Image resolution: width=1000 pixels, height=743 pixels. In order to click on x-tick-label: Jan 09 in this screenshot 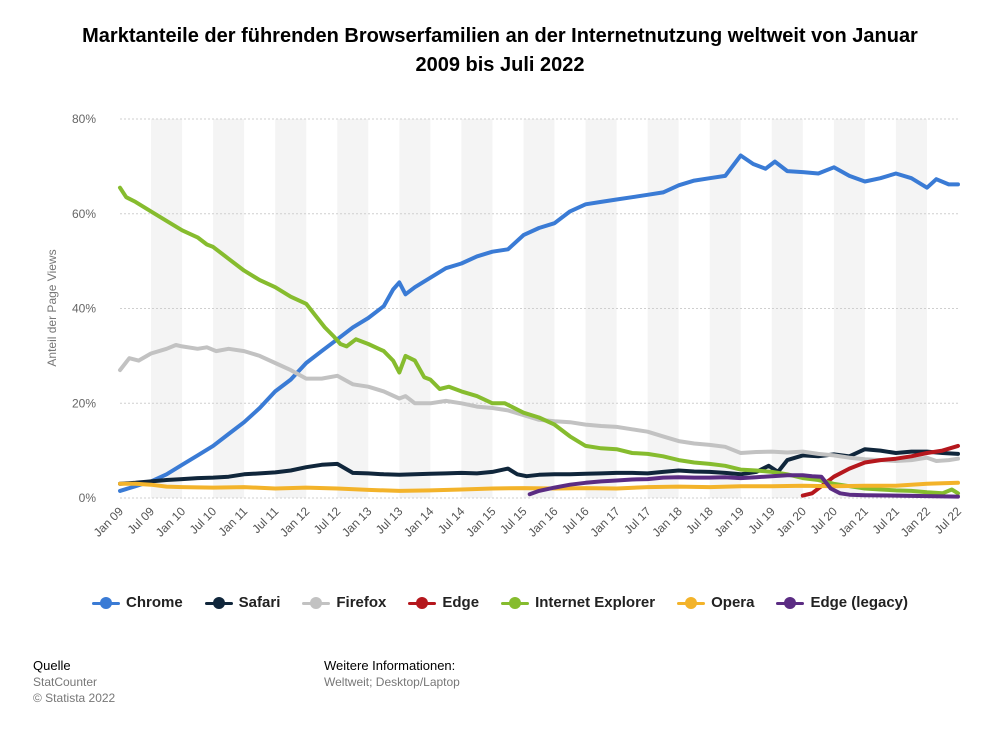, I will do `click(109, 522)`.